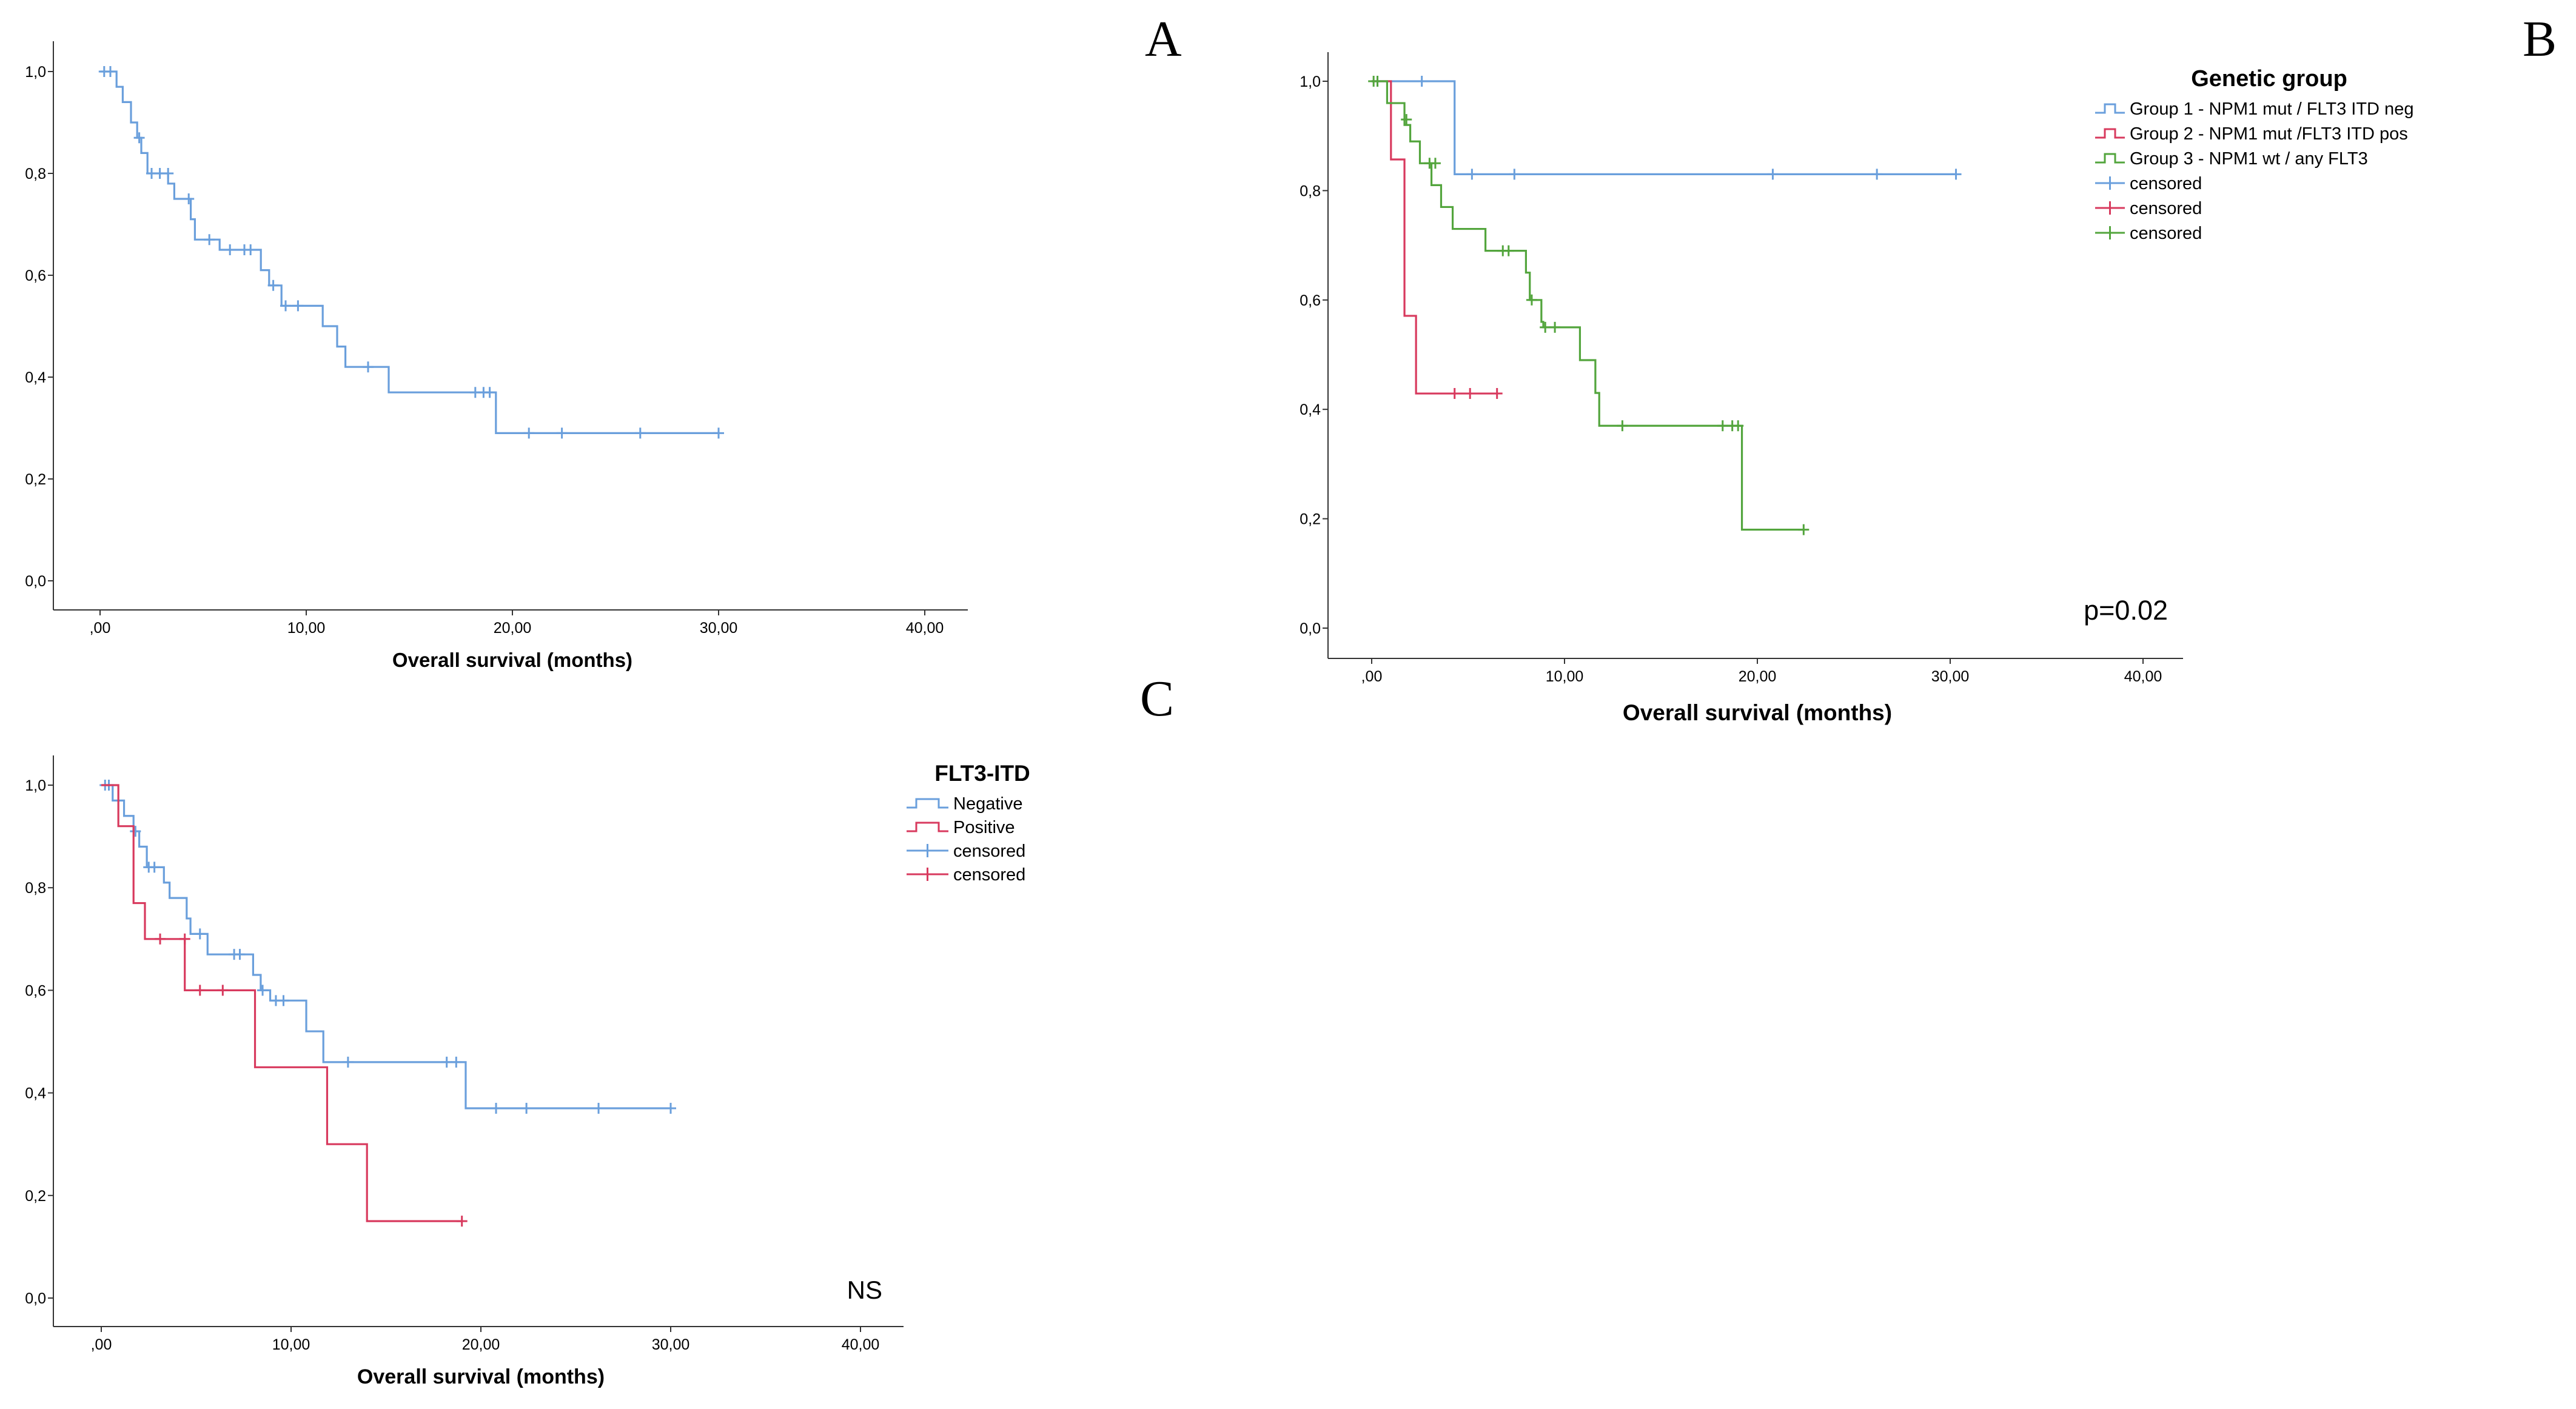 This screenshot has height=1409, width=2576. Describe the element at coordinates (864, 1290) in the screenshot. I see `annotation-text: NS` at that location.